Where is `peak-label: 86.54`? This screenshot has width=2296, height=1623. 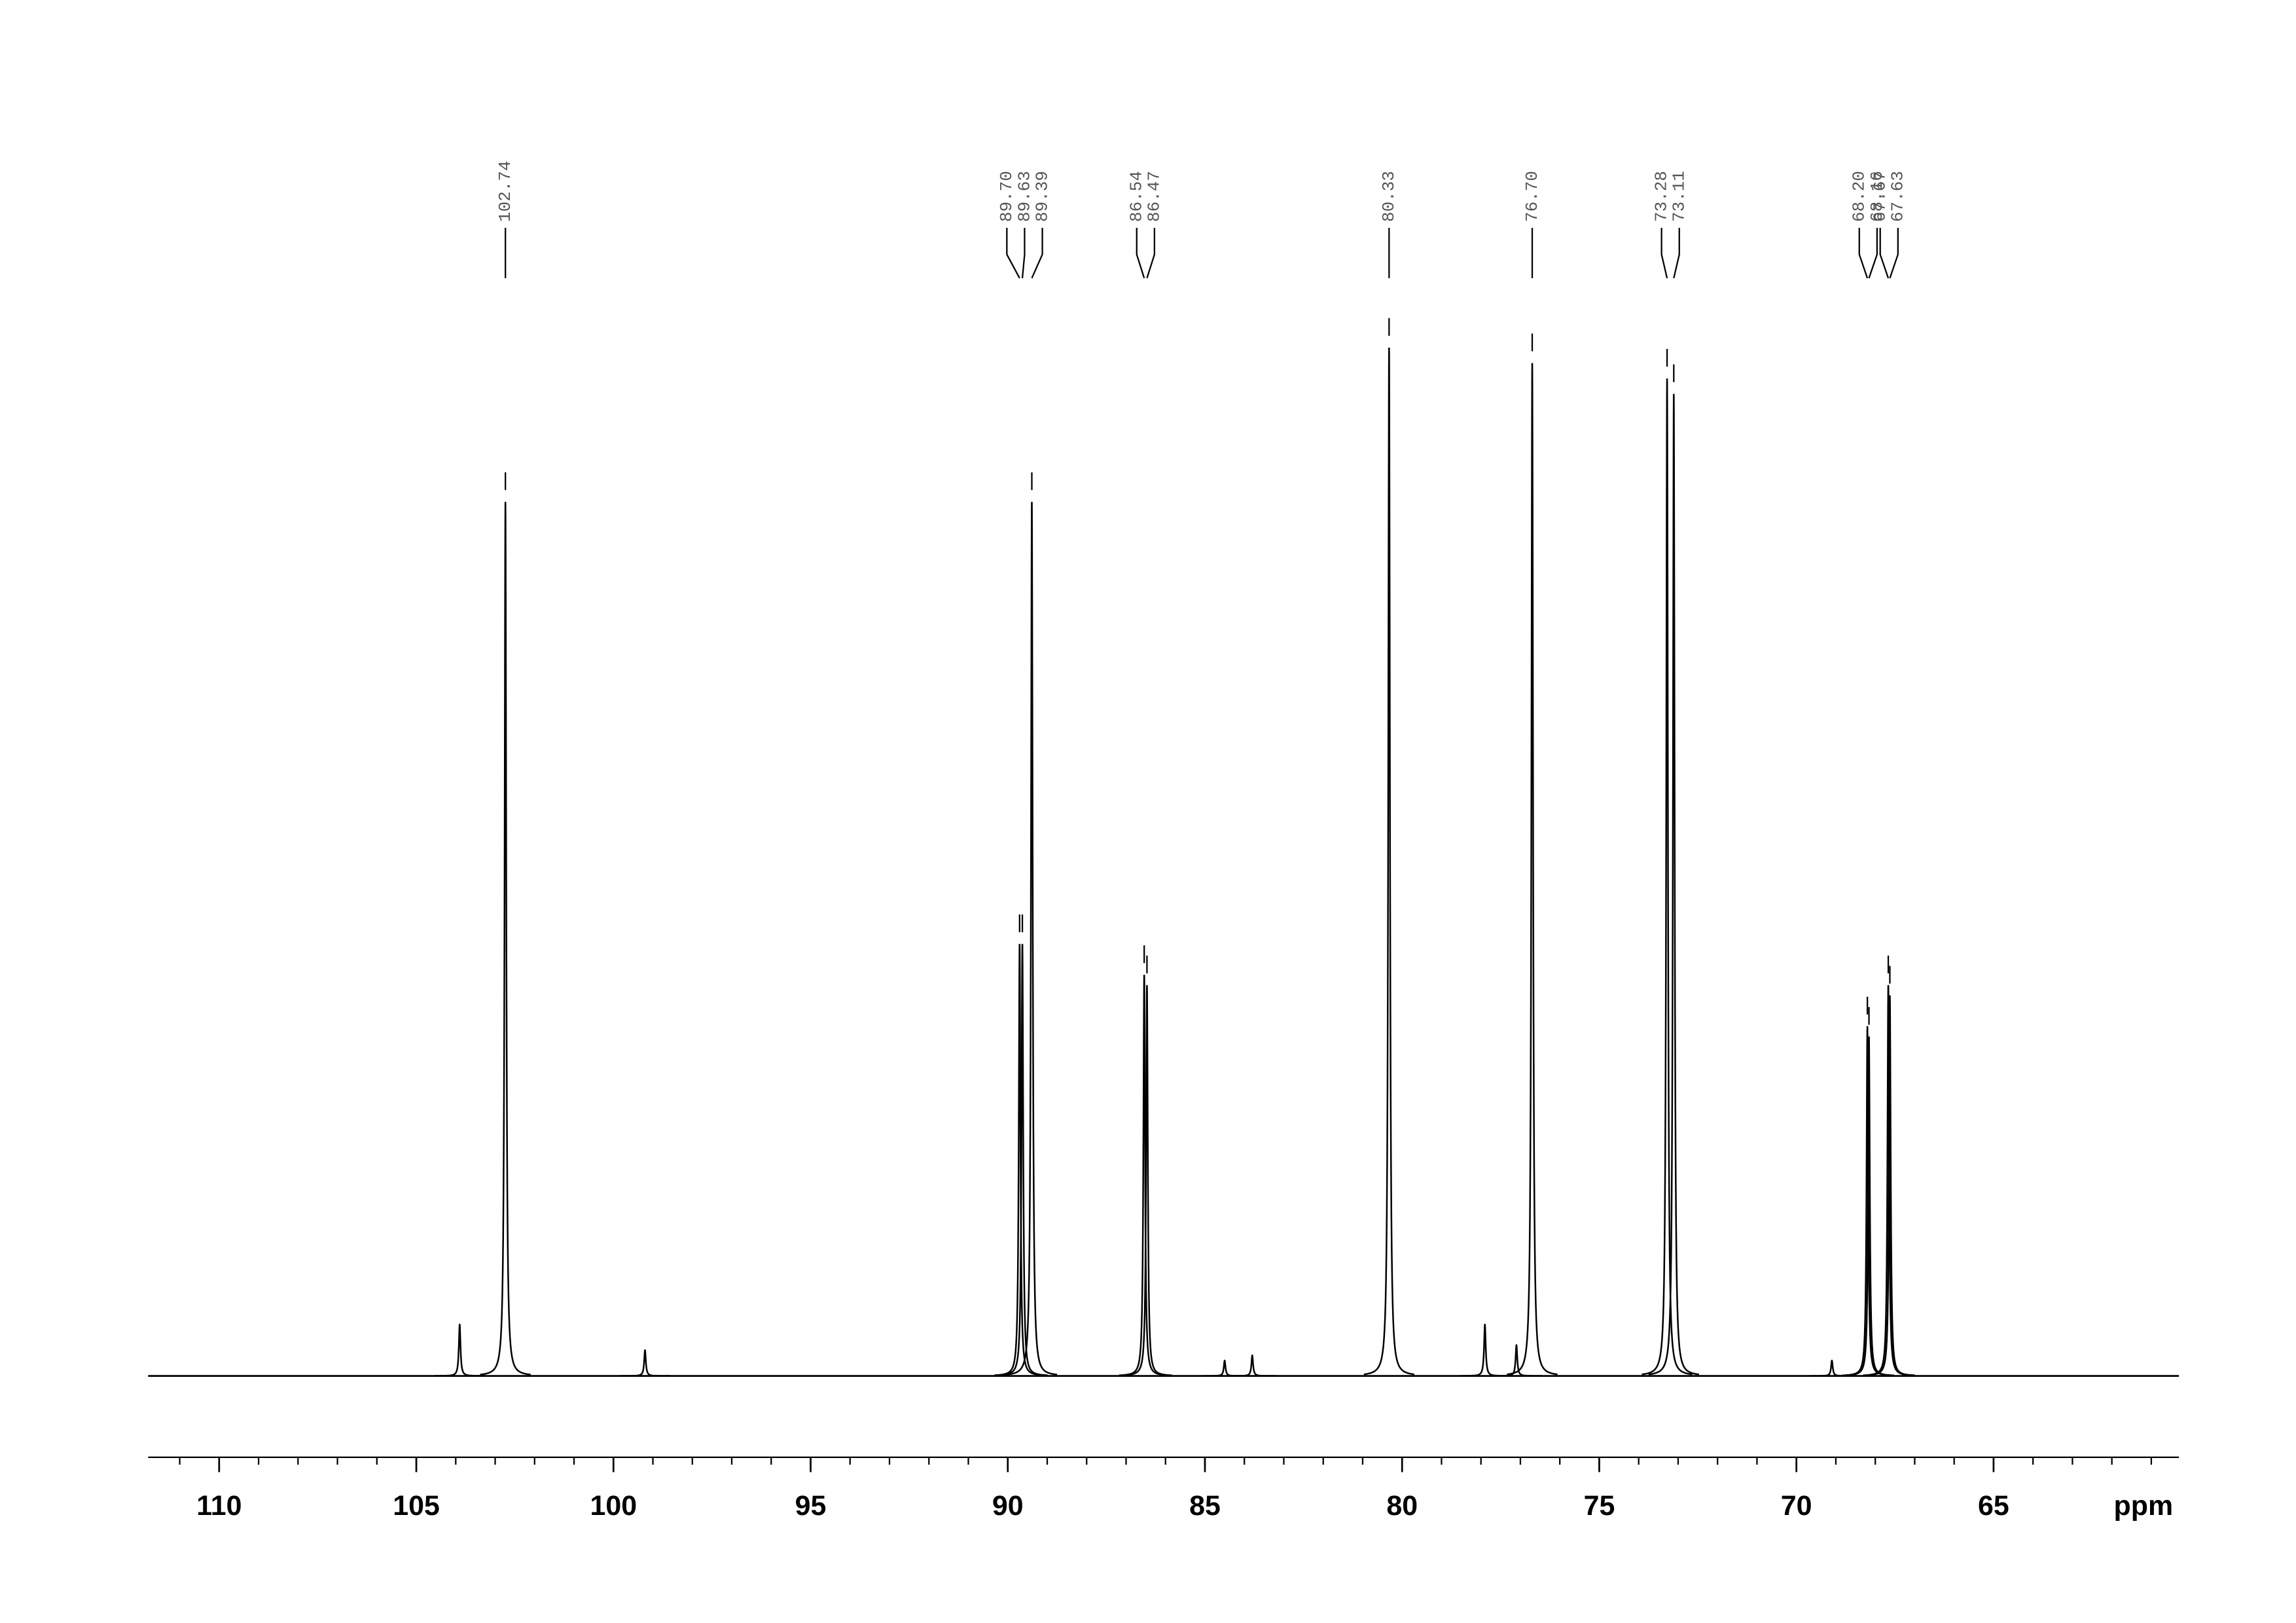
peak-label: 86.54 is located at coordinates (1137, 196).